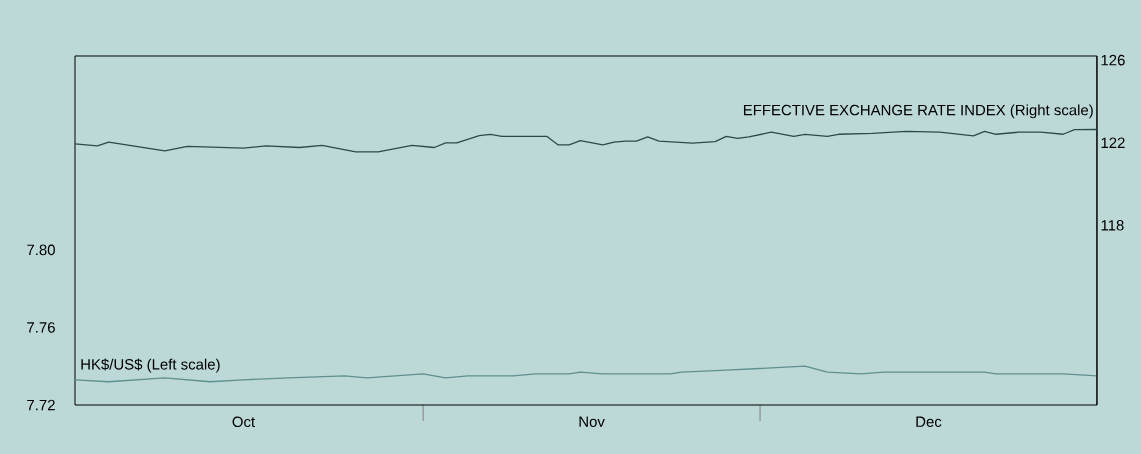  Describe the element at coordinates (150, 365) in the screenshot. I see `series-label: HK$/US$ (Left scale)` at that location.